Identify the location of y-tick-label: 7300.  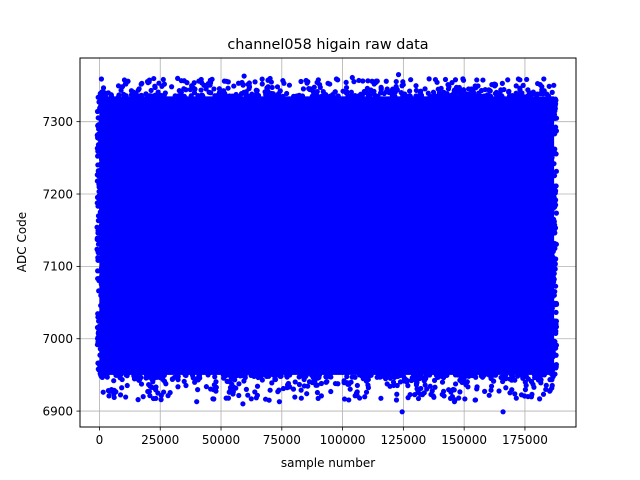
(57, 122).